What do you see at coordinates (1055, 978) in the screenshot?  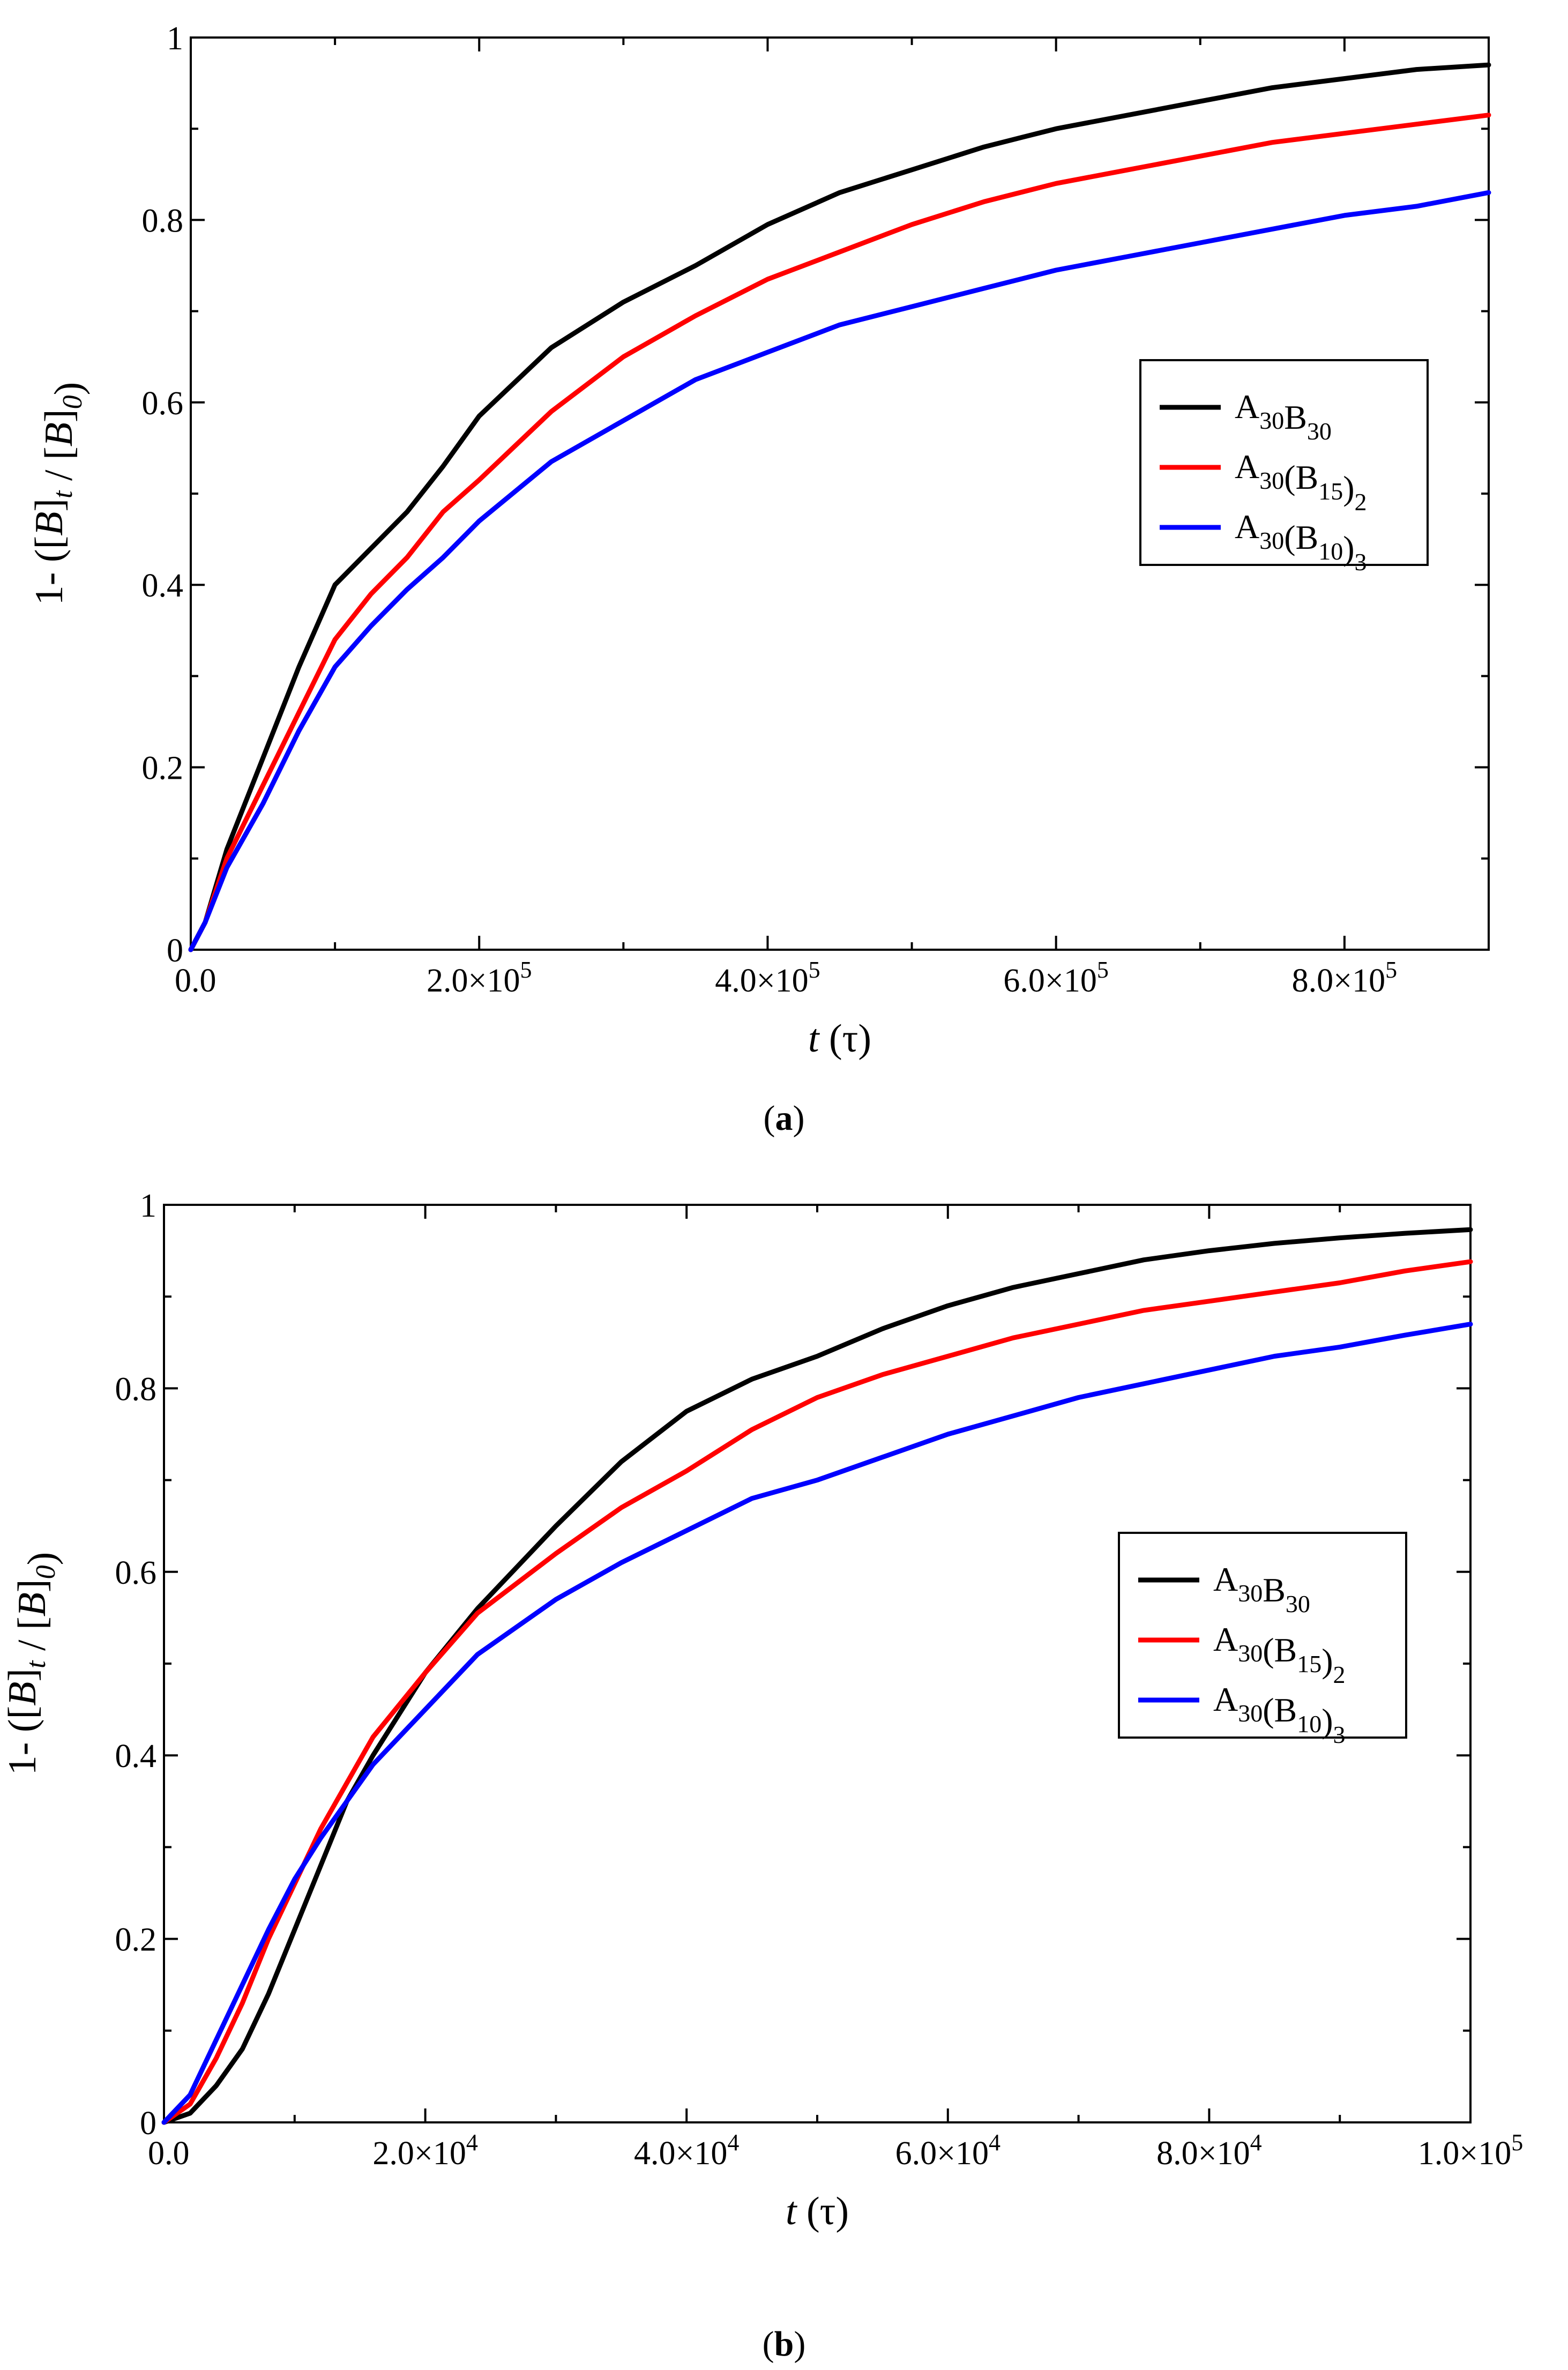 I see `x-tick-label: 6.0×10⁵` at bounding box center [1055, 978].